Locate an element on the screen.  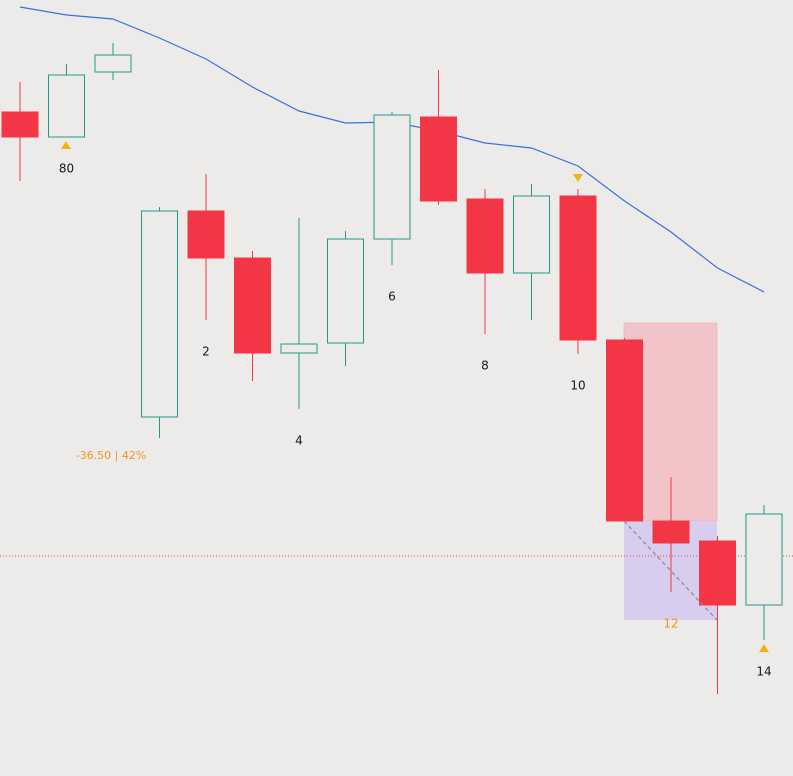
position-label: -36.50 | 42% is located at coordinates (111, 455).